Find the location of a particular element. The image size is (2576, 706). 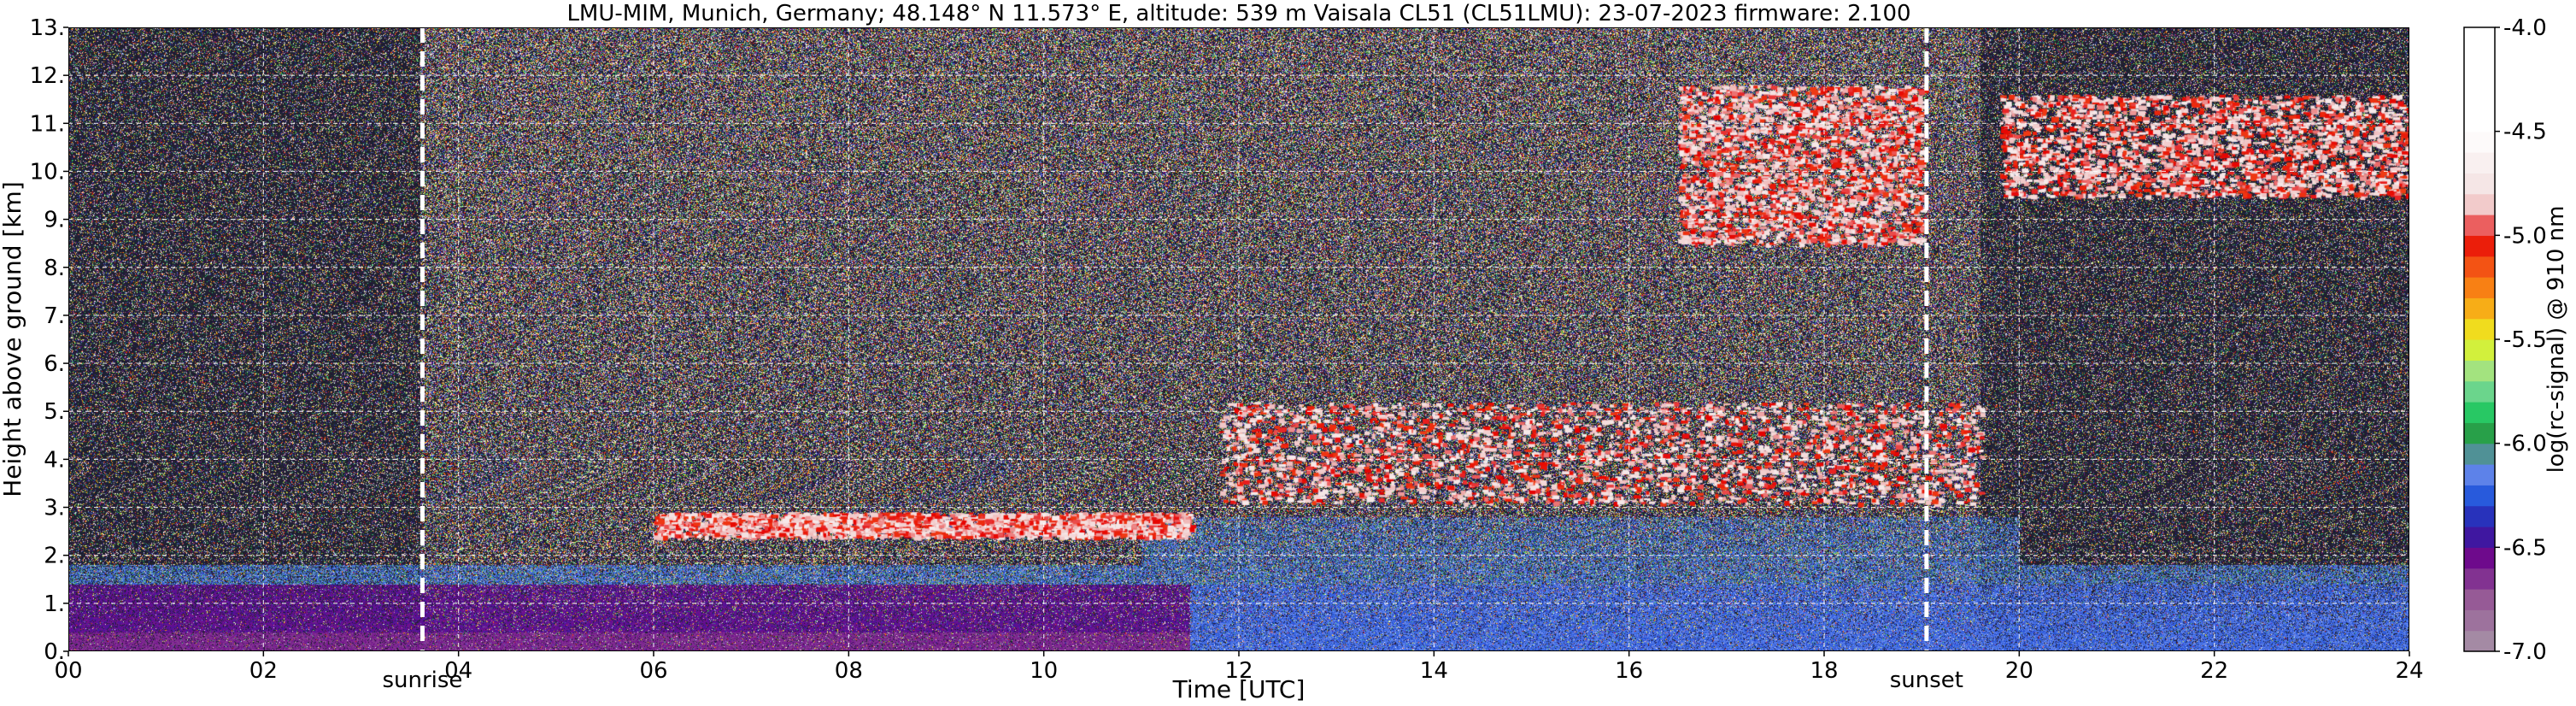

marker-labels: sunrise sunset is located at coordinates (1172, 680).